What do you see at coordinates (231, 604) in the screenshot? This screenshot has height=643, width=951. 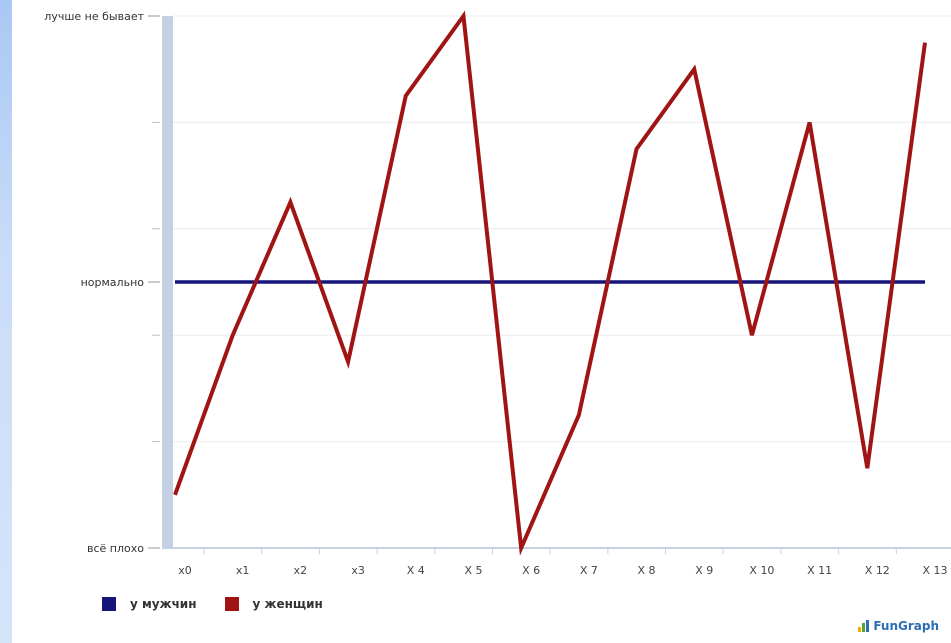 I see `legend-swatch-women` at bounding box center [231, 604].